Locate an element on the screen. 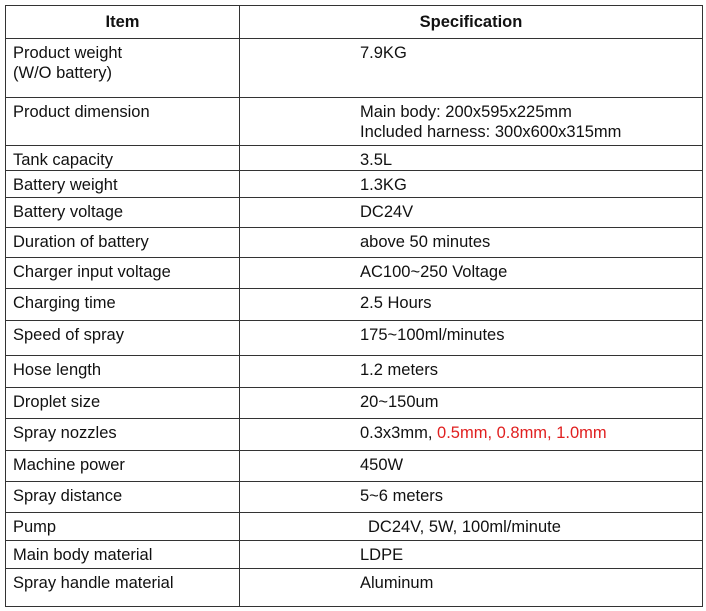 The height and width of the screenshot is (611, 706). header-row: Item Specification is located at coordinates (354, 22).